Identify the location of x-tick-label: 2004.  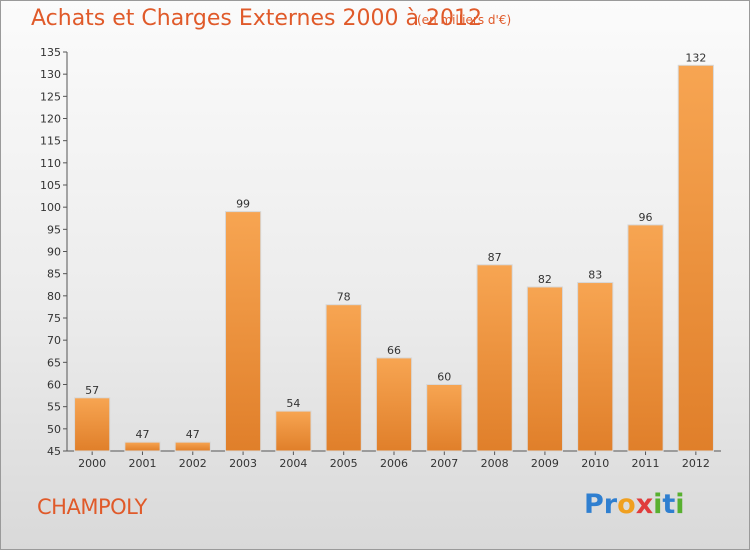
(293, 463).